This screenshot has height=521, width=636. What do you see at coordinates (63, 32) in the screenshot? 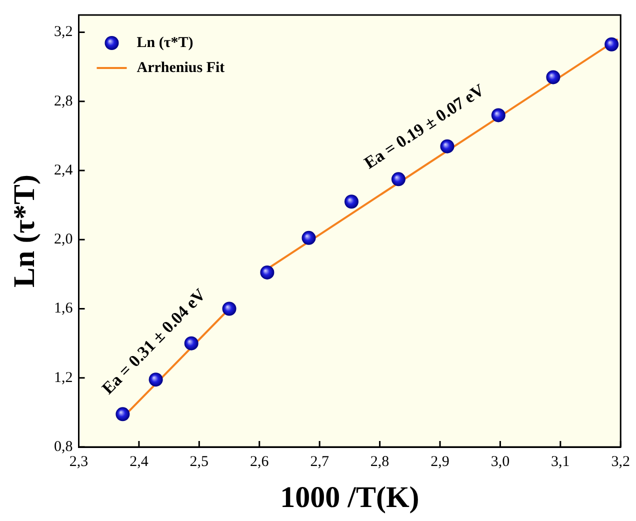
I see `y-tick-label: 3,2` at bounding box center [63, 32].